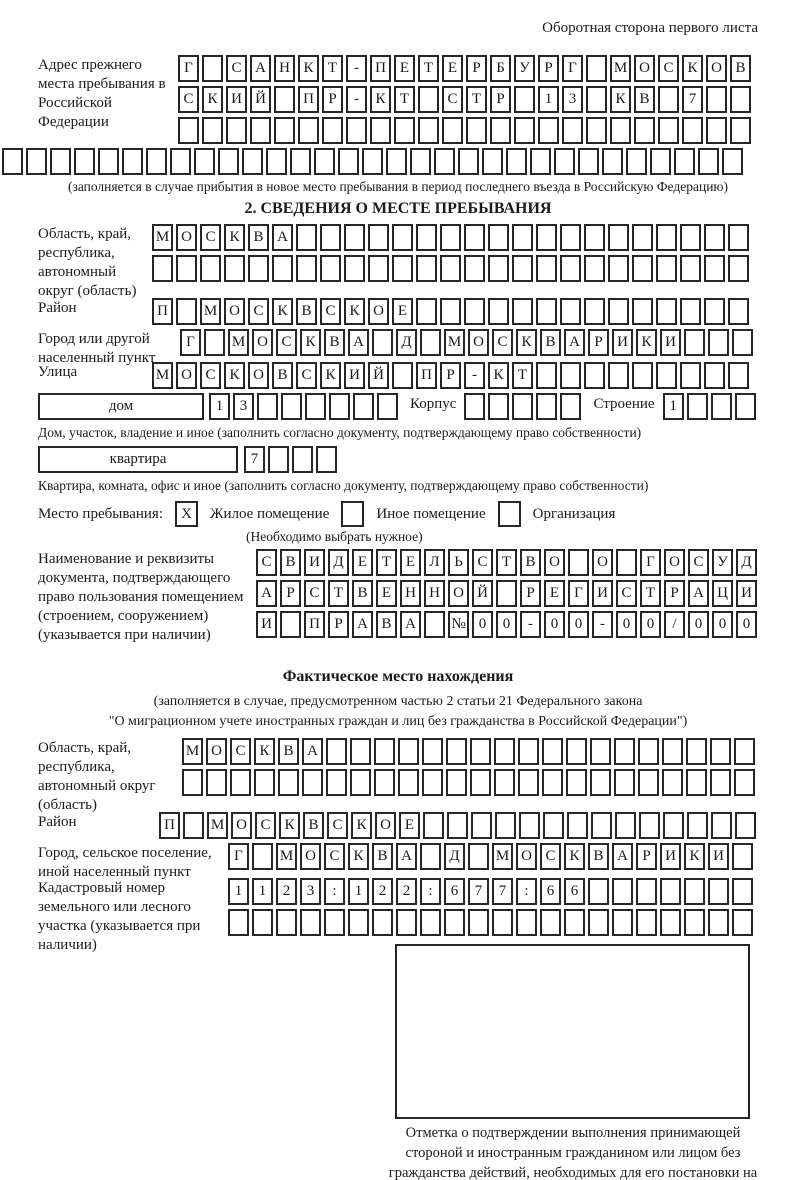 This screenshot has width=800, height=1180. I want to click on apartment-row: 7, so click(292, 459).